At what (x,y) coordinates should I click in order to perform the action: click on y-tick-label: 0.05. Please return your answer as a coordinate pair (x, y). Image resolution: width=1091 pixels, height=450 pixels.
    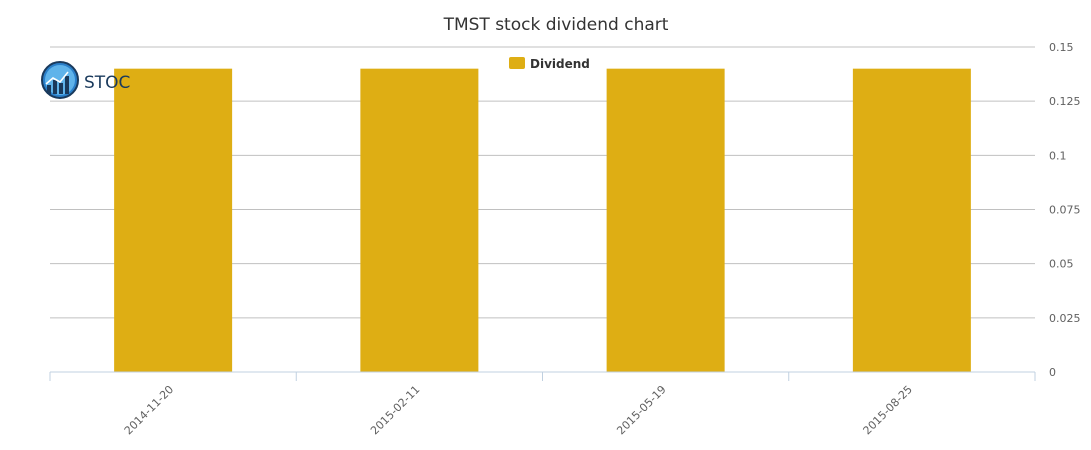
    Looking at the image, I should click on (1061, 264).